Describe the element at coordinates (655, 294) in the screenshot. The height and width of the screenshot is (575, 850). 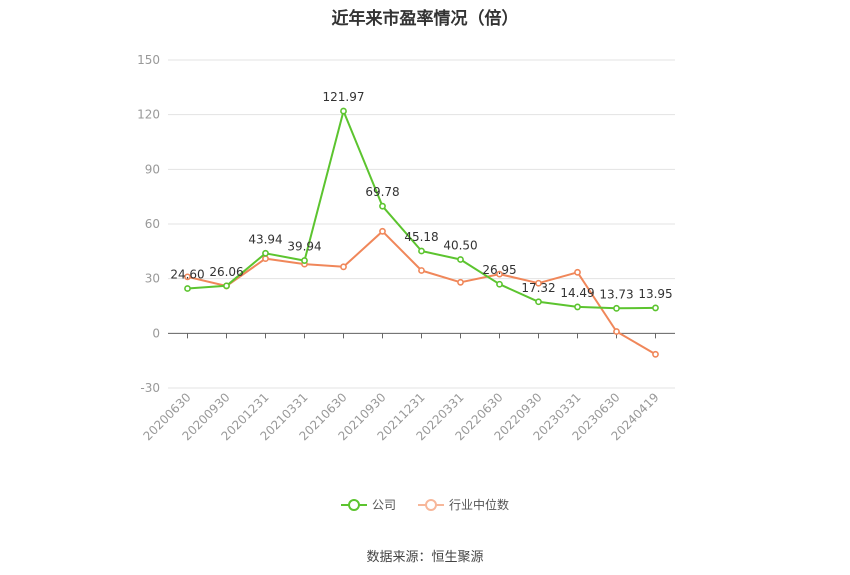
I see `company-data-label: 13.95` at that location.